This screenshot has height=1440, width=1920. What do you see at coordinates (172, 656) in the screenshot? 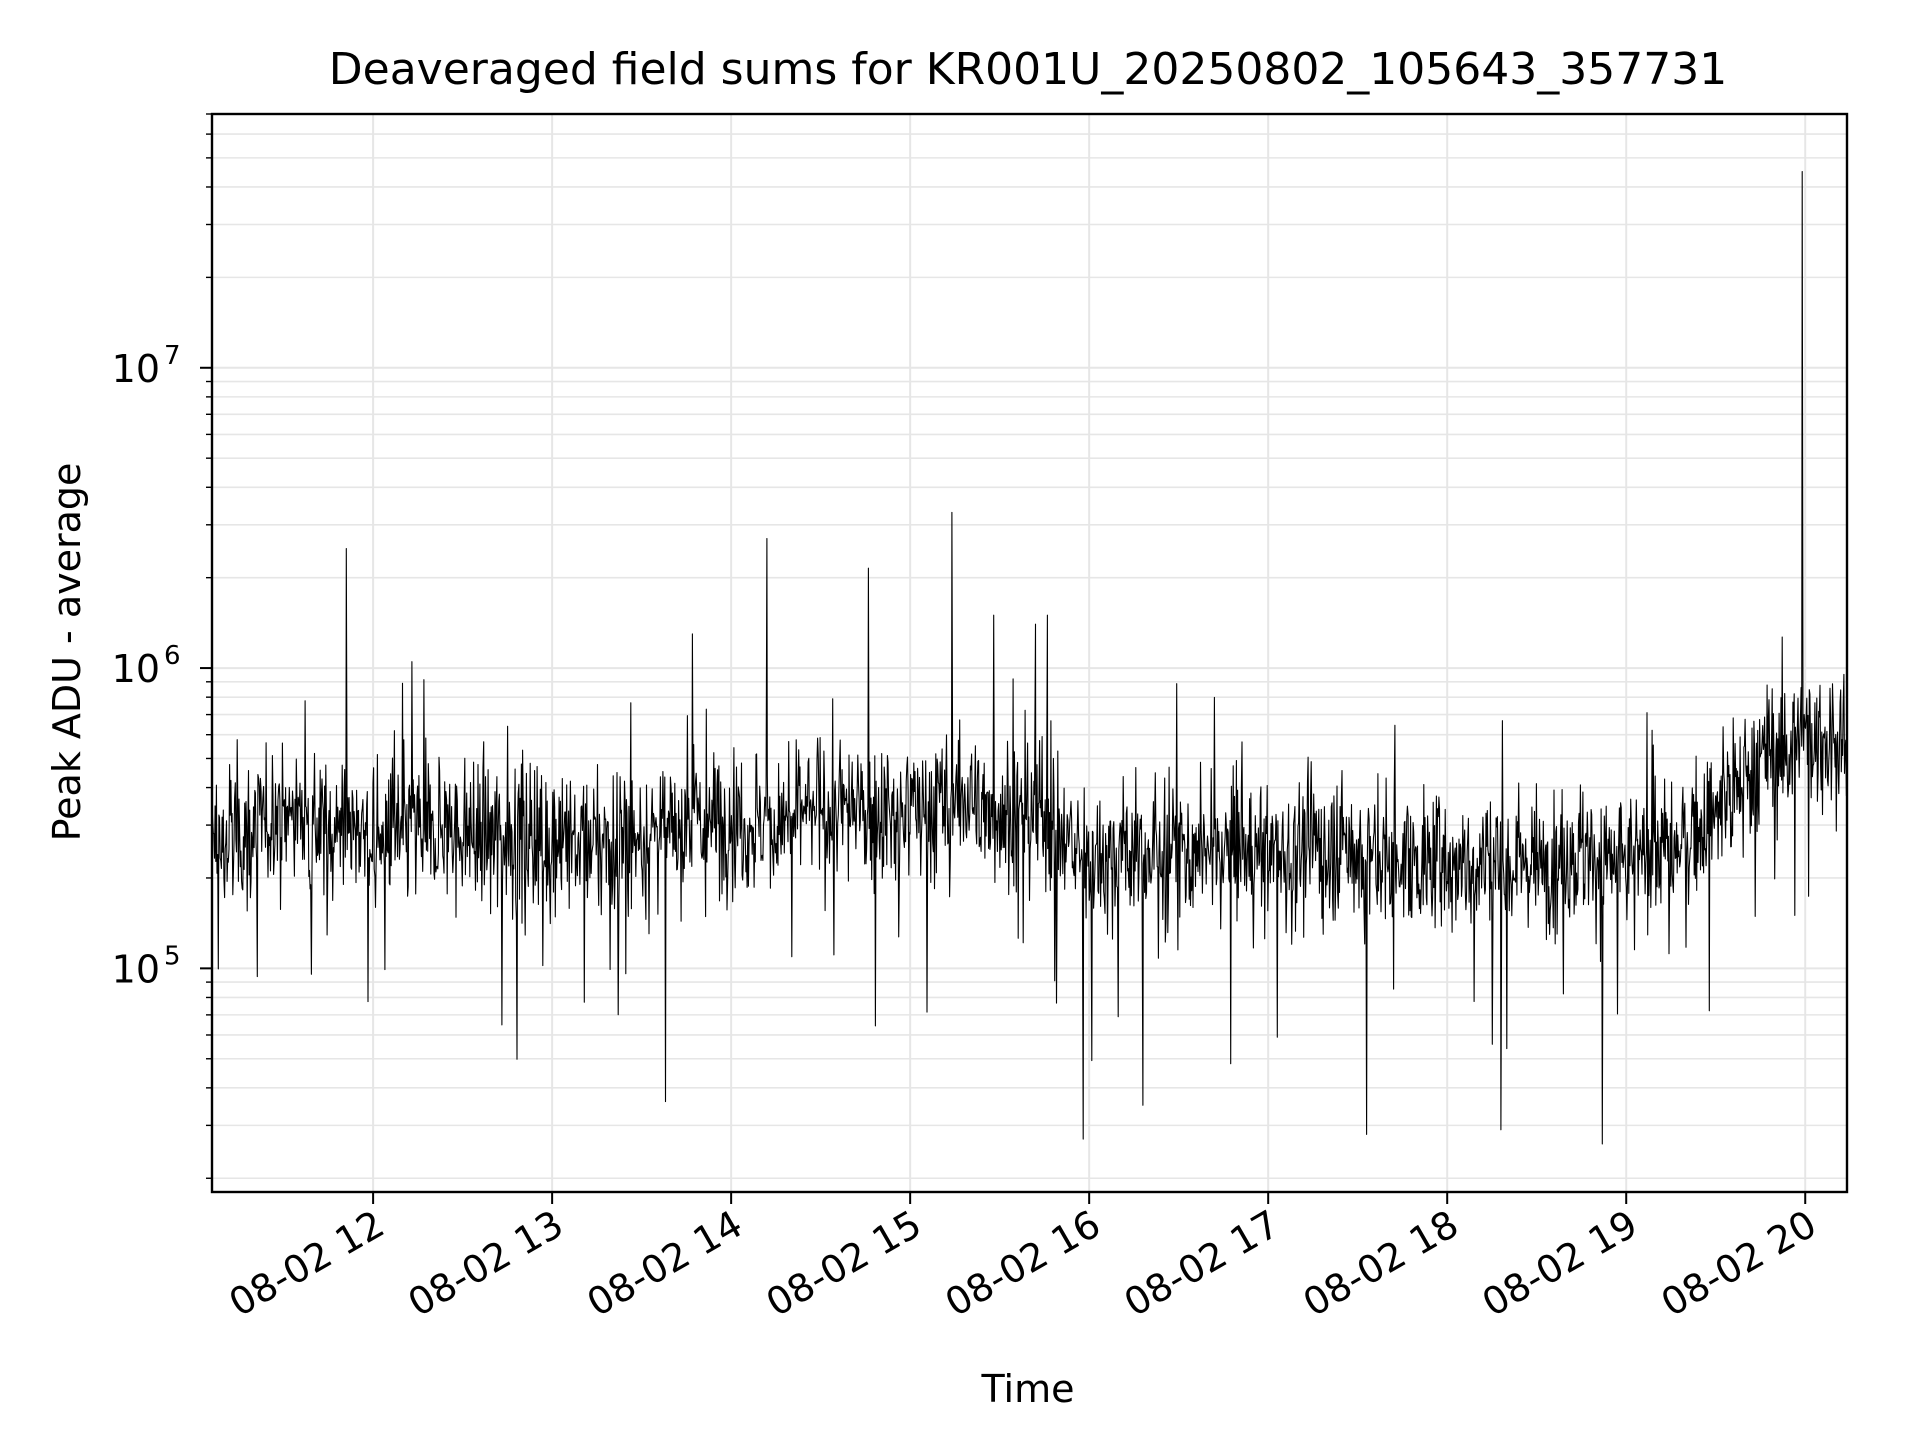
I see `y-tick-label-exponent: 6` at bounding box center [172, 656].